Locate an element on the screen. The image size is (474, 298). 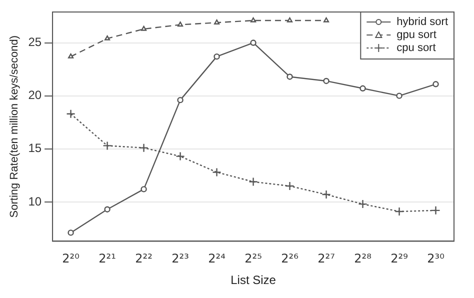
x-tick-label: 2²⁸ is located at coordinates (363, 259).